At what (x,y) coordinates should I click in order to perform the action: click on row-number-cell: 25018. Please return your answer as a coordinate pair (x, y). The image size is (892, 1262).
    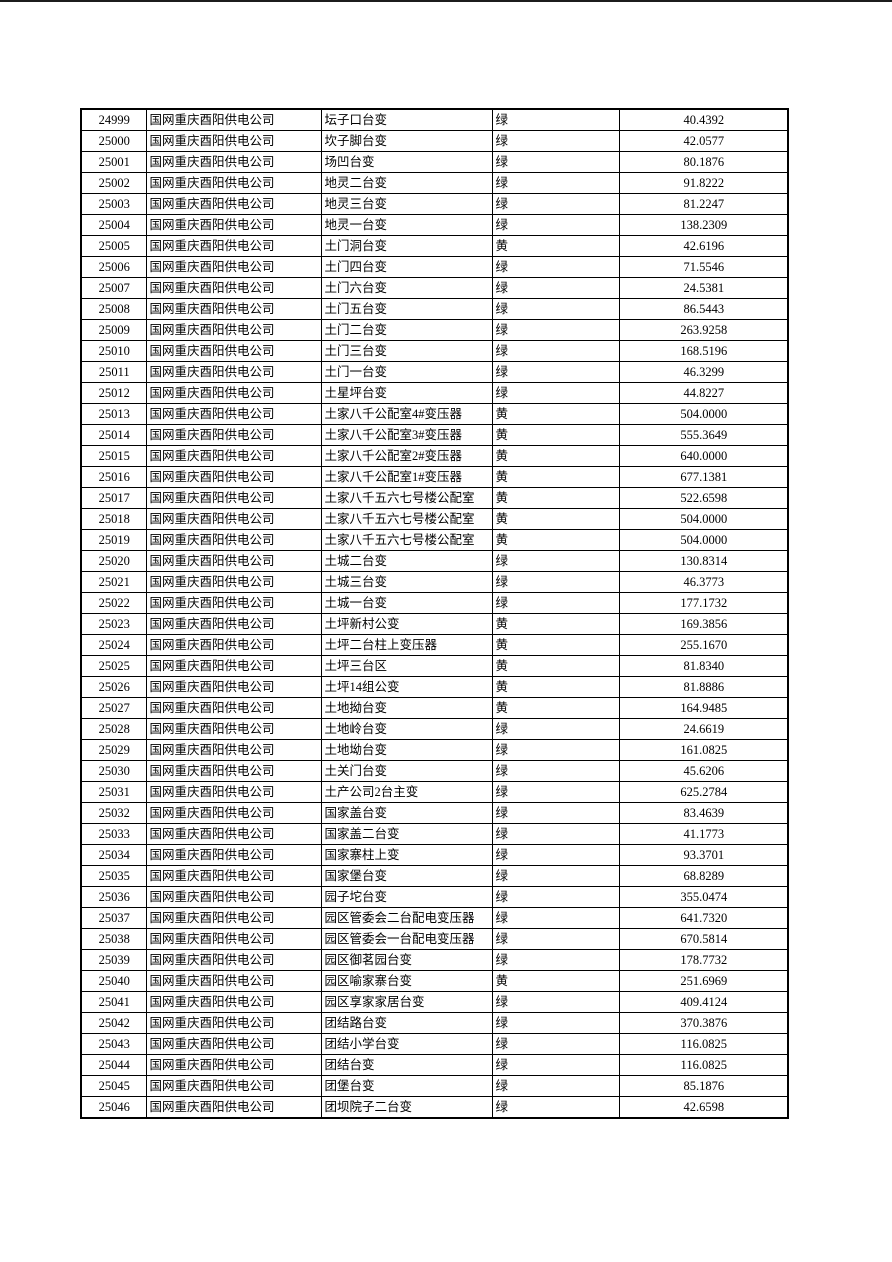
    Looking at the image, I should click on (113, 519).